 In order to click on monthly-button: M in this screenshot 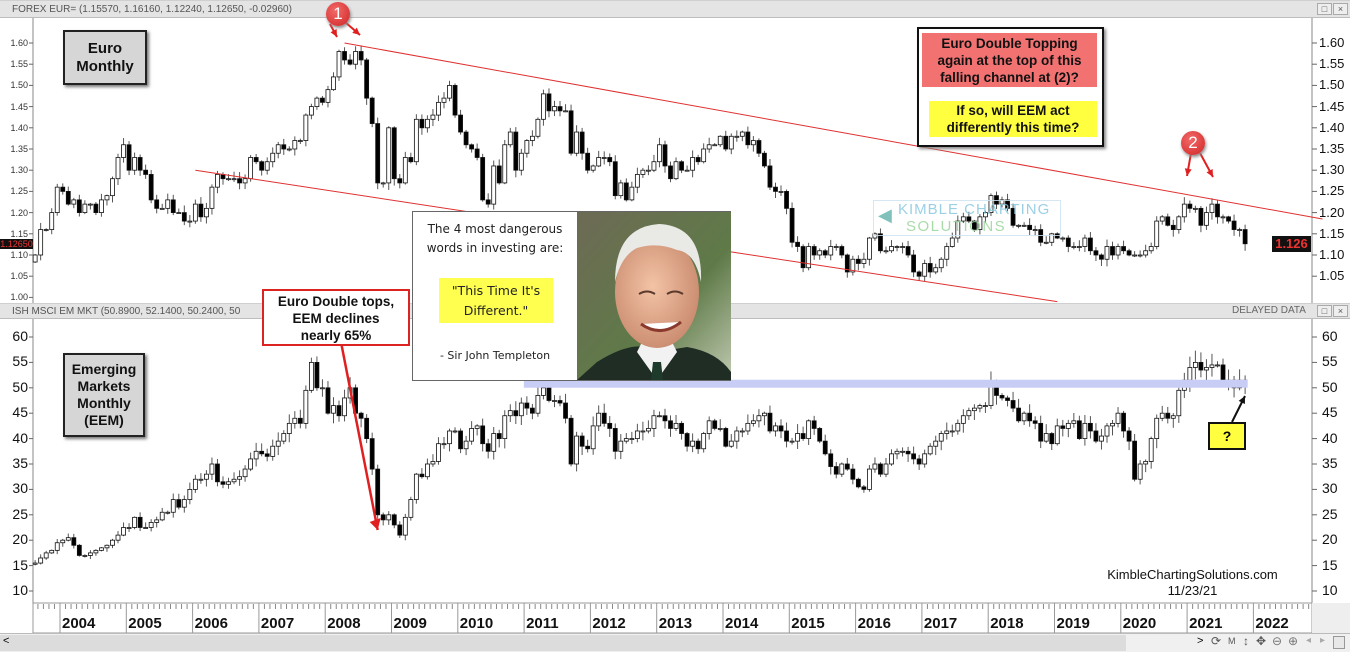, I will do `click(1232, 641)`.